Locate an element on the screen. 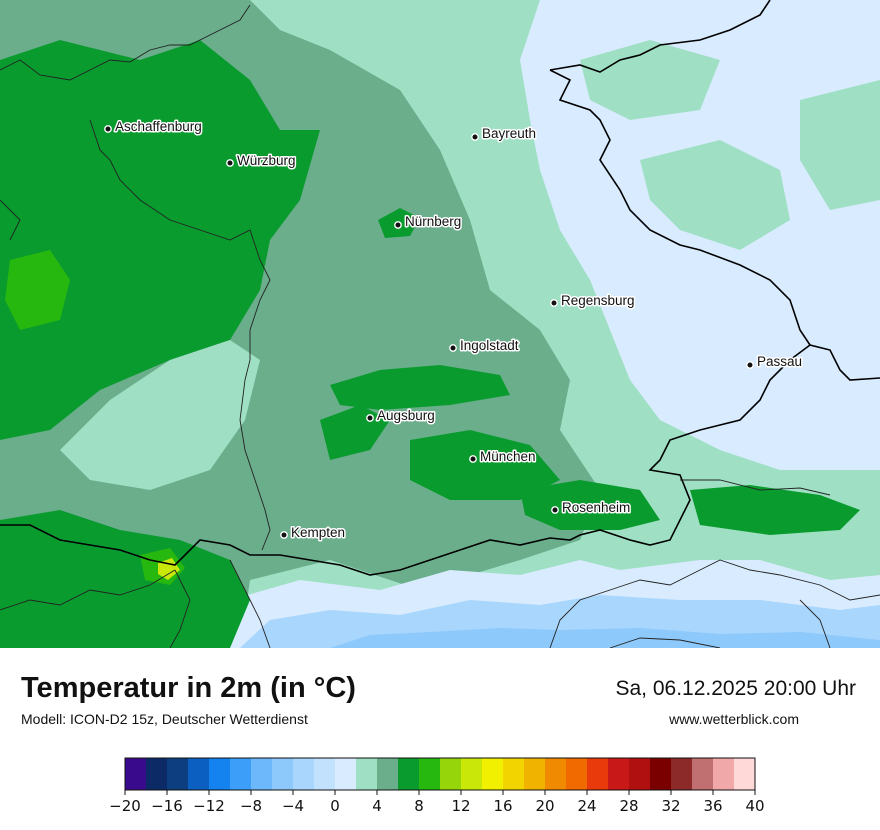 This screenshot has width=880, height=830. color-swatches is located at coordinates (440, 774).